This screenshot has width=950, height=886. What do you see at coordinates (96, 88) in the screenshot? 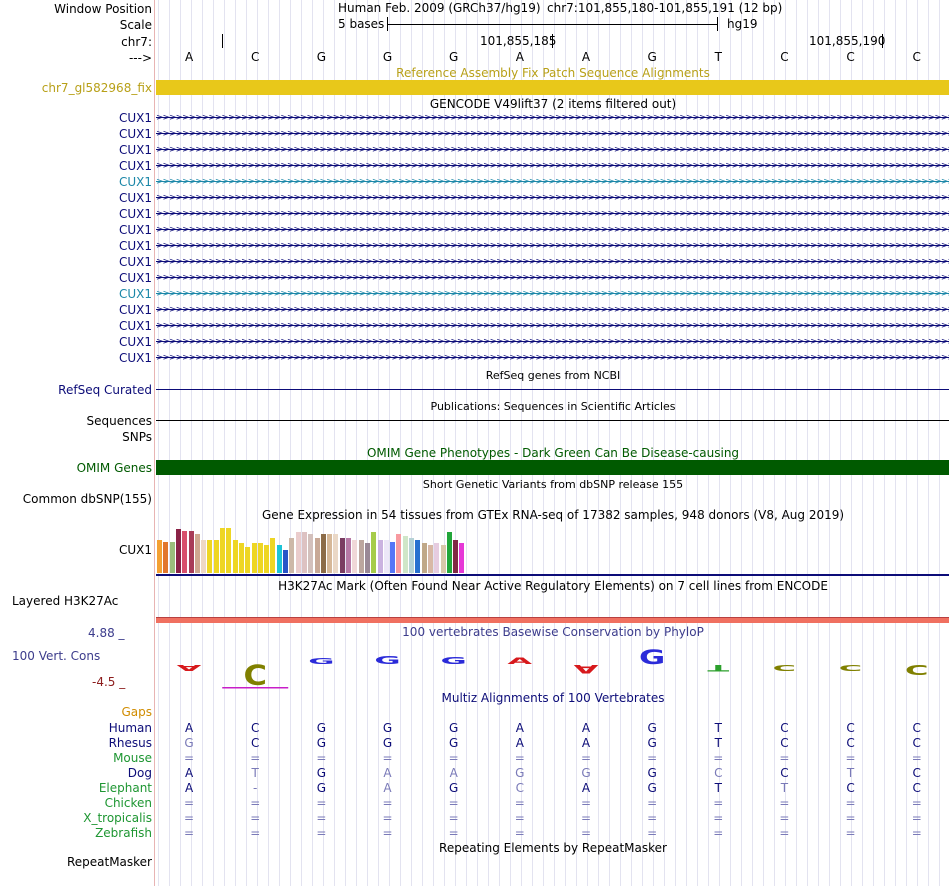
I see `fix-patch-label: chr7_gl582968_fix` at bounding box center [96, 88].